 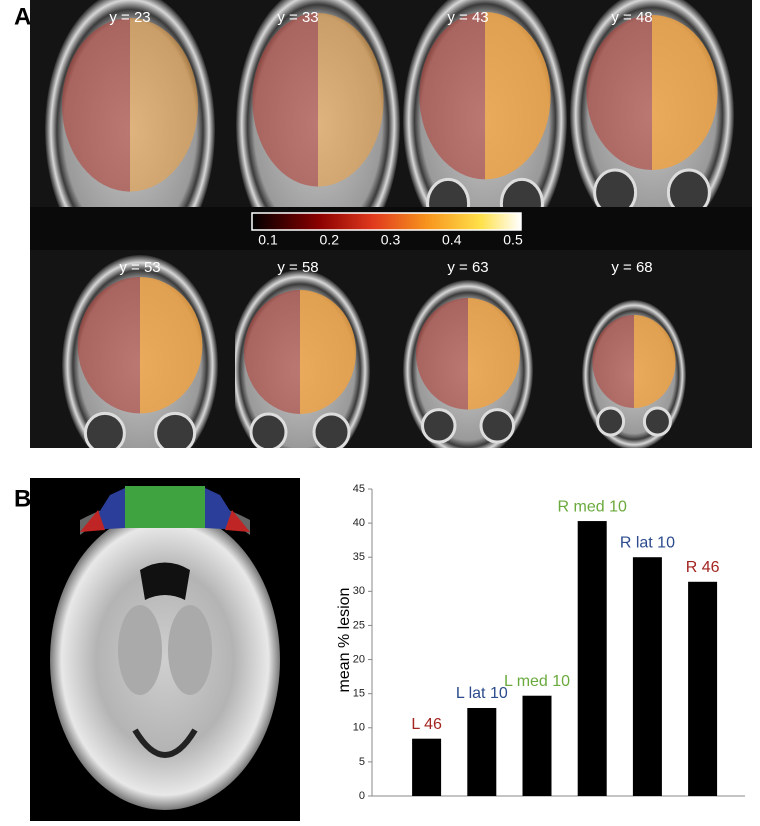 What do you see at coordinates (297, 17) in the screenshot?
I see `slice-label: y = 33` at bounding box center [297, 17].